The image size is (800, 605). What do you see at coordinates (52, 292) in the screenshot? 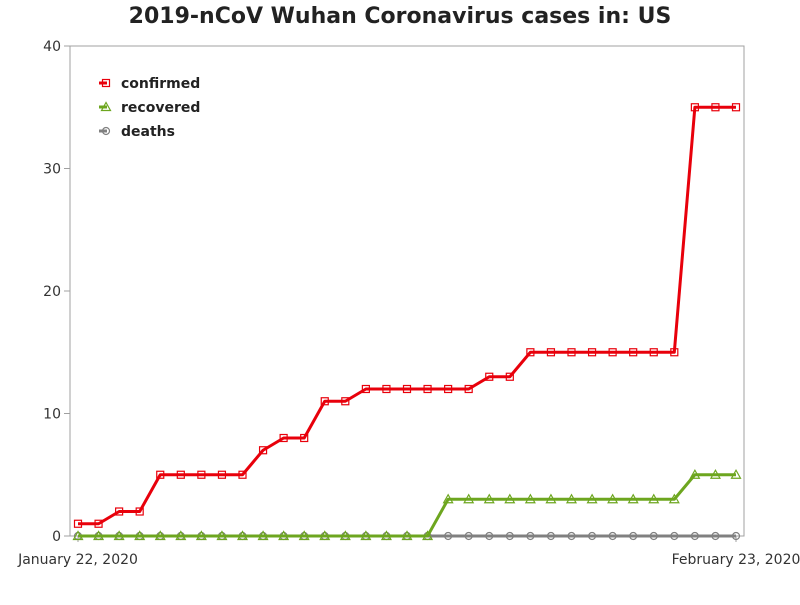
I see `y-tick-label: 20` at bounding box center [52, 292].